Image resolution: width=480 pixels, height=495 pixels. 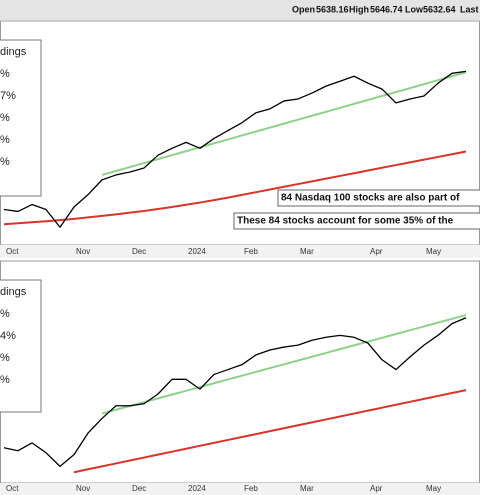 I want to click on header-item: Open, so click(x=303, y=9).